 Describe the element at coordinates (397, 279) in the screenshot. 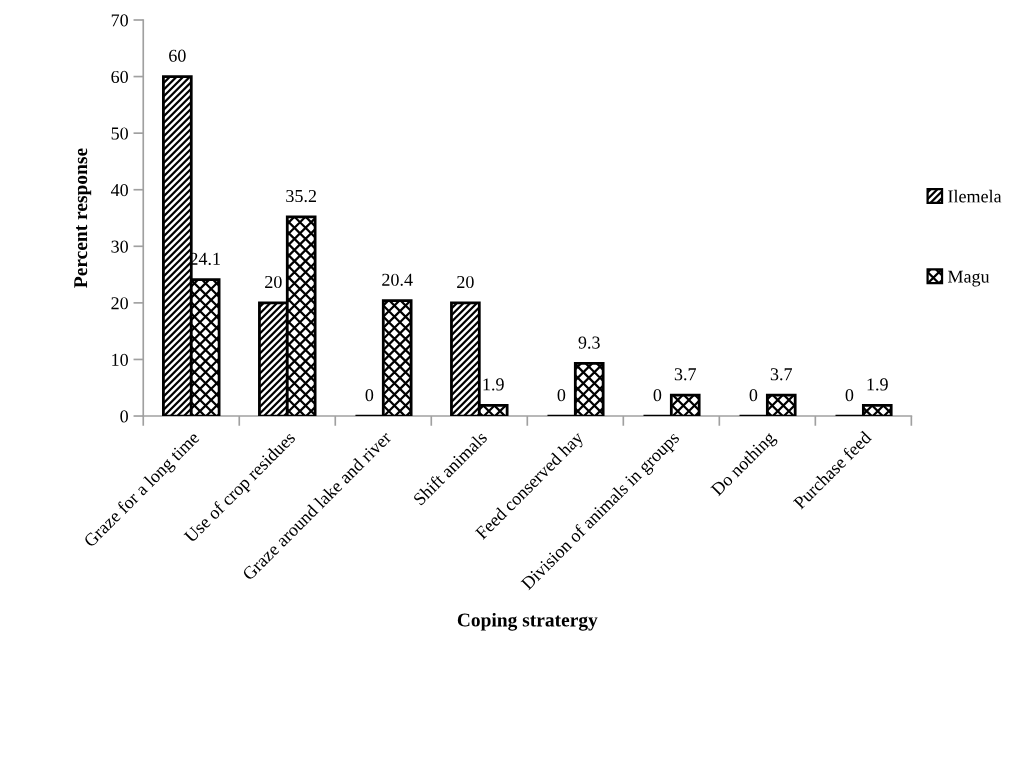

I see `data-label: 20.4` at that location.